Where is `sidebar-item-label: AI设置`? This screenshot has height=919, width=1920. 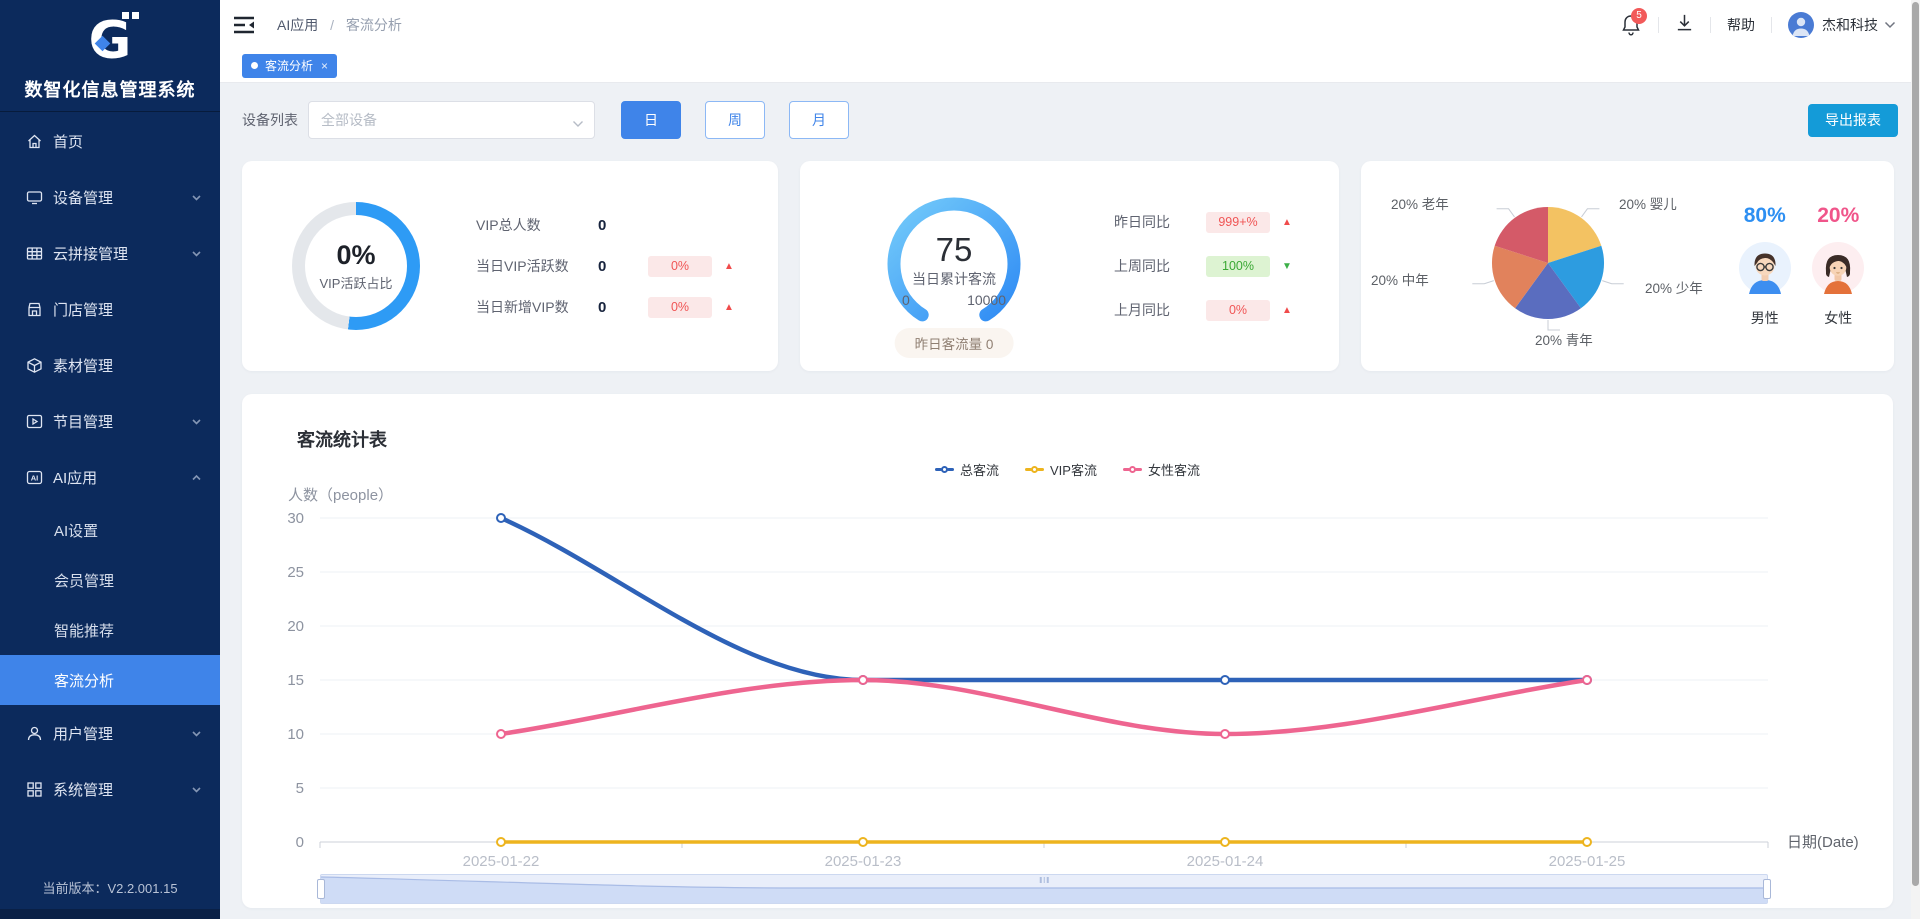
sidebar-item-label: AI设置 is located at coordinates (76, 531).